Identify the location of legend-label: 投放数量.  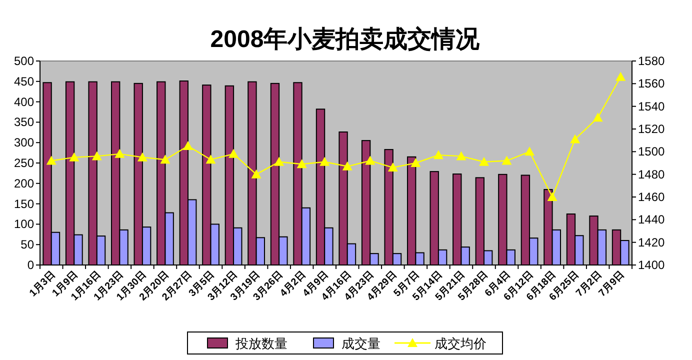
(261, 343).